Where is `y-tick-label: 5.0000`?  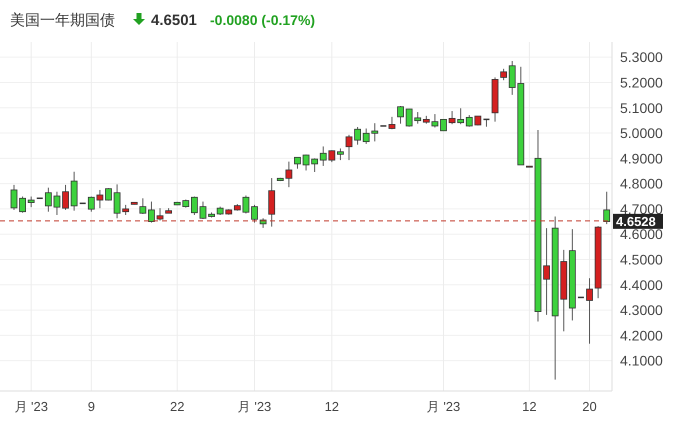
y-tick-label: 5.0000 is located at coordinates (642, 133).